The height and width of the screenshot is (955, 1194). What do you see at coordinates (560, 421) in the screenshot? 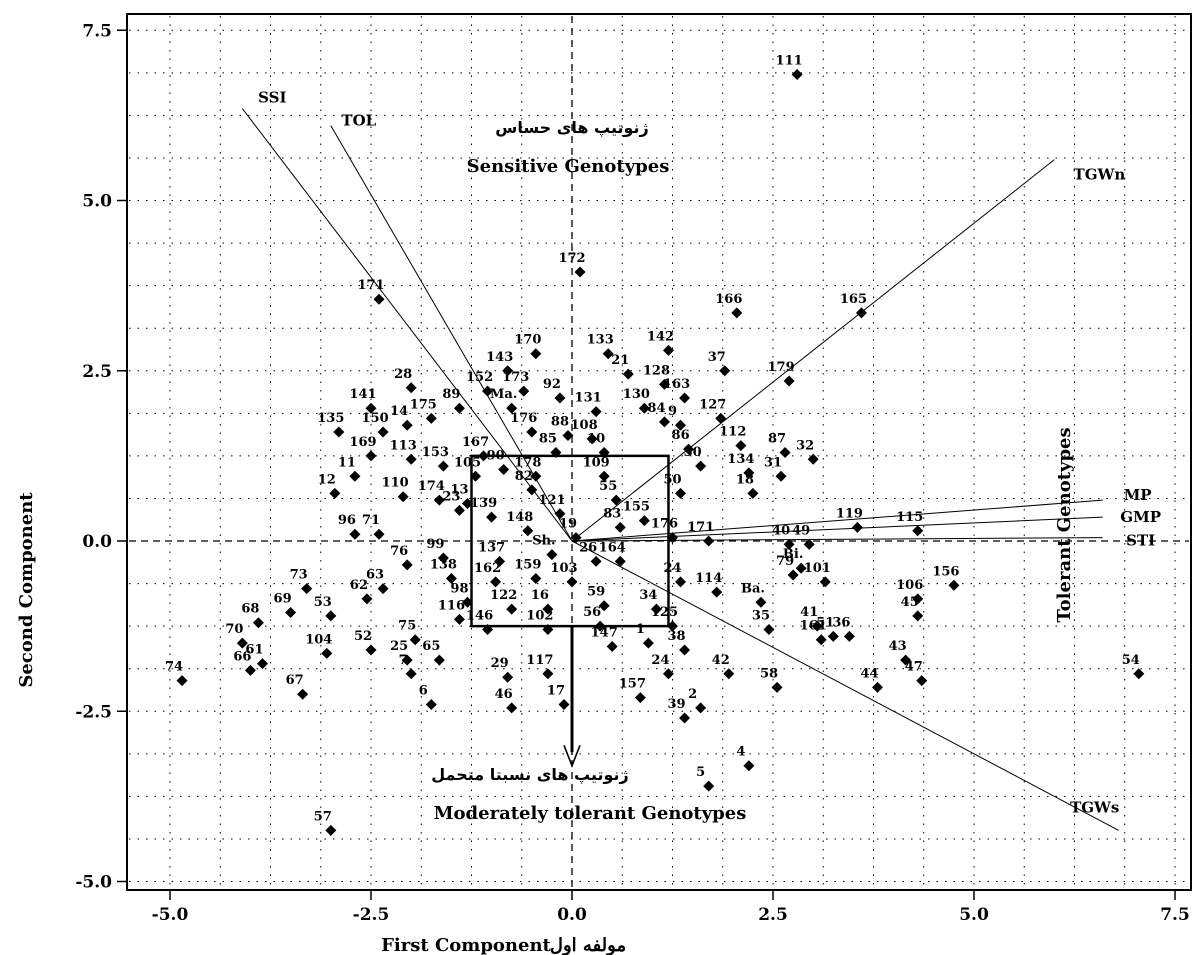
I see `point-label: 88` at bounding box center [560, 421].